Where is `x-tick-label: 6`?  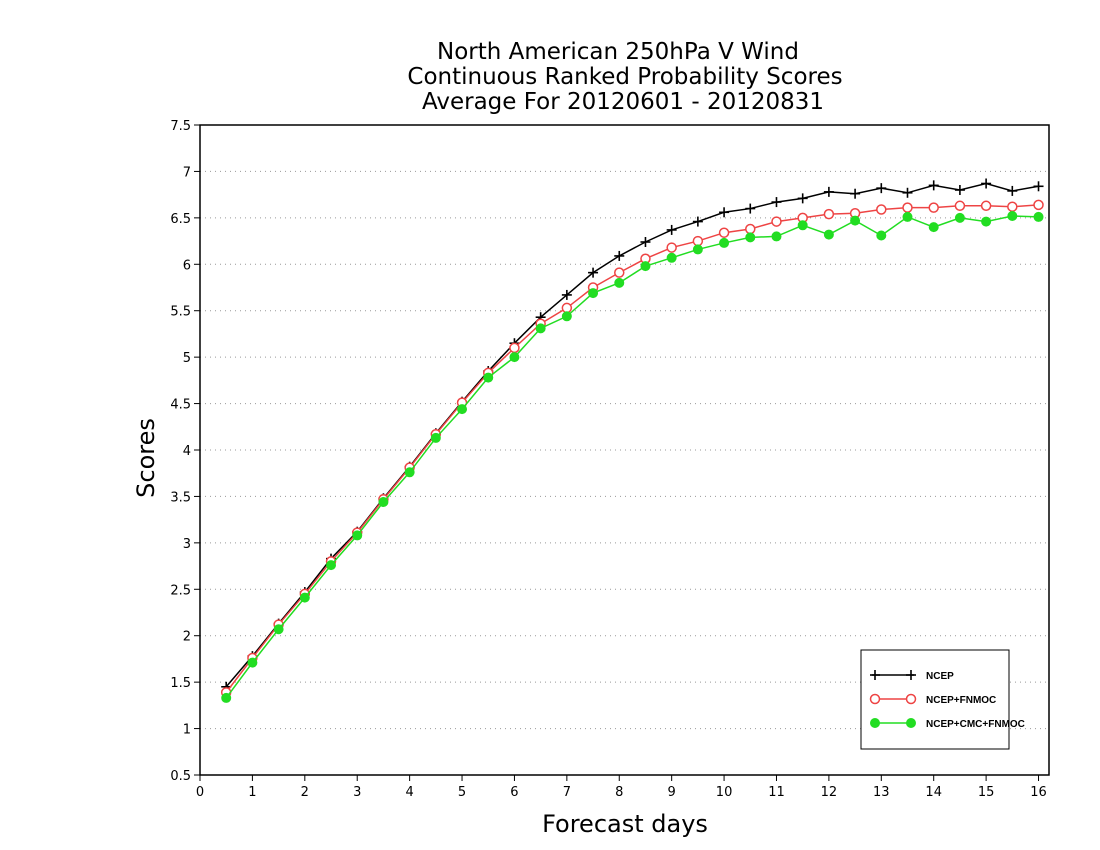
x-tick-label: 6 is located at coordinates (514, 792).